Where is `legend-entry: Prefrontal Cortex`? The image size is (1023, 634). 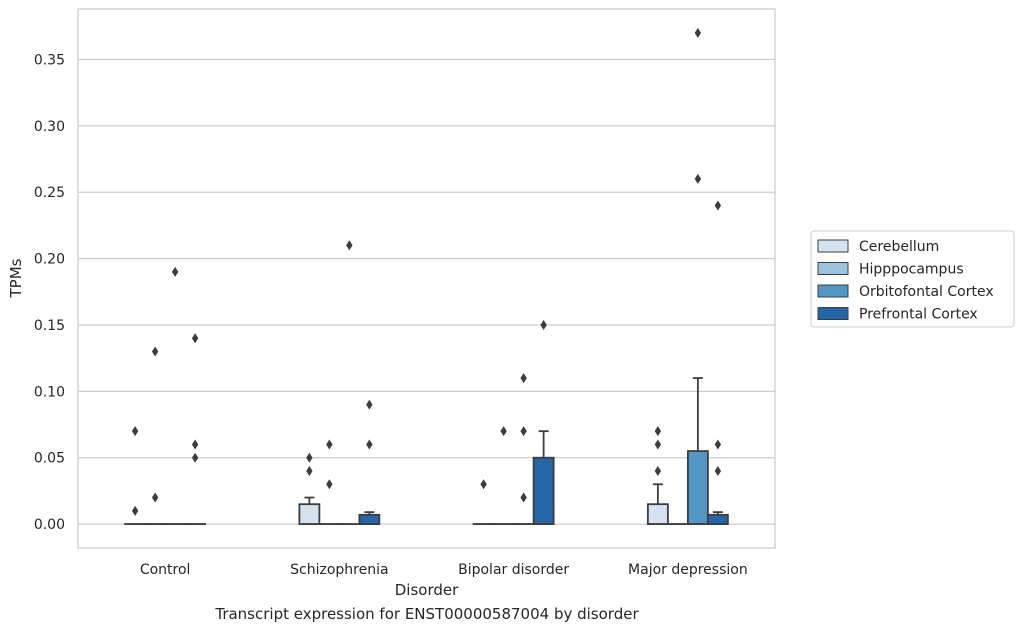
legend-entry: Prefrontal Cortex is located at coordinates (918, 315).